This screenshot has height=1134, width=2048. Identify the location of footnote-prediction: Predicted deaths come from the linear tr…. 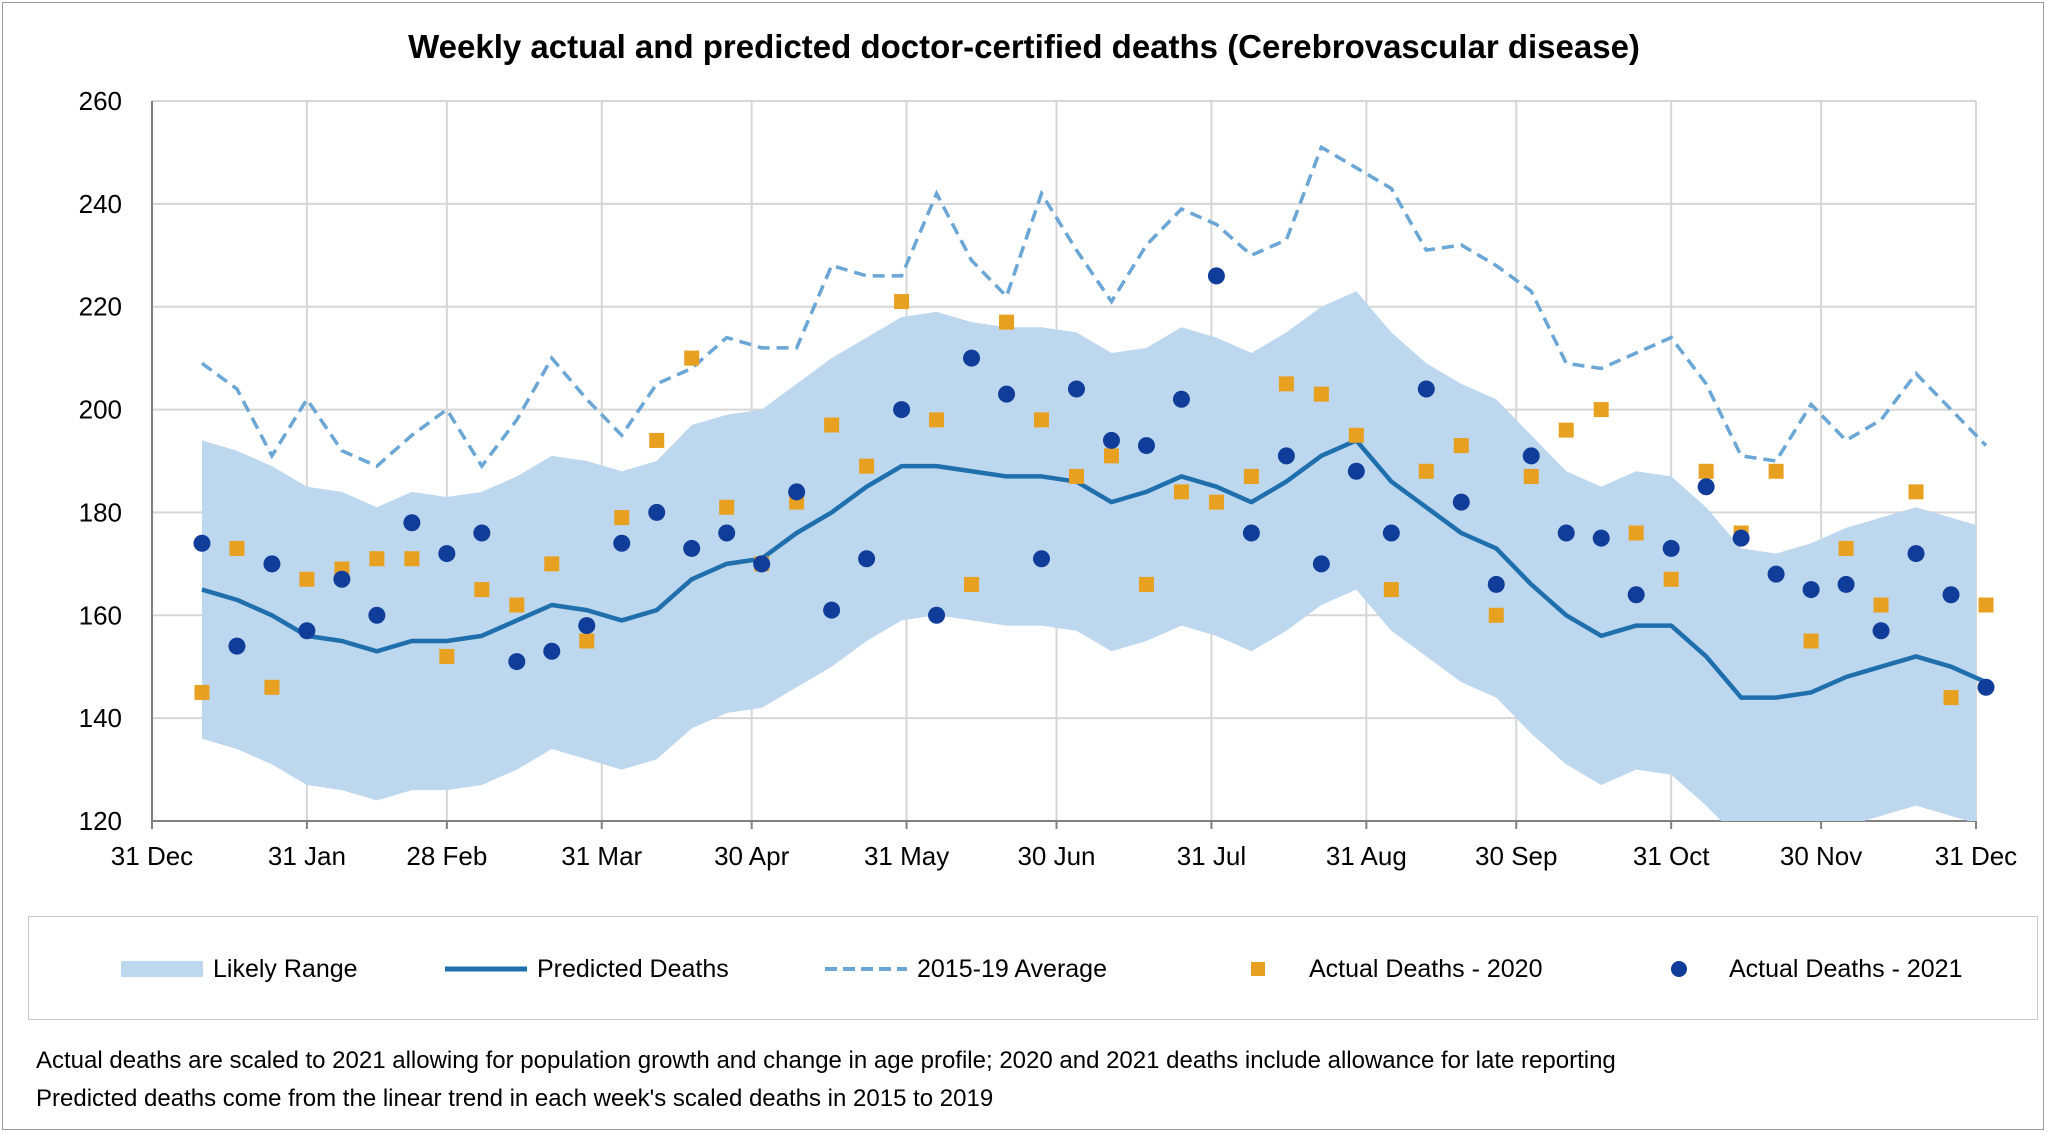
(515, 1098).